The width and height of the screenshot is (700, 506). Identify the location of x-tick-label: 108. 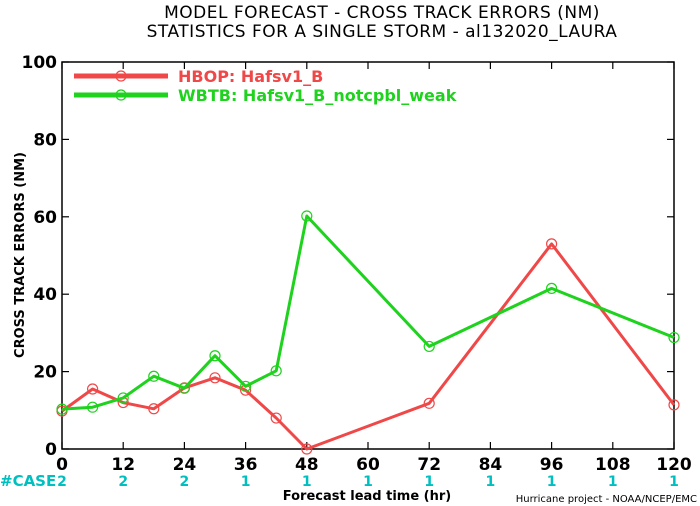
(613, 465).